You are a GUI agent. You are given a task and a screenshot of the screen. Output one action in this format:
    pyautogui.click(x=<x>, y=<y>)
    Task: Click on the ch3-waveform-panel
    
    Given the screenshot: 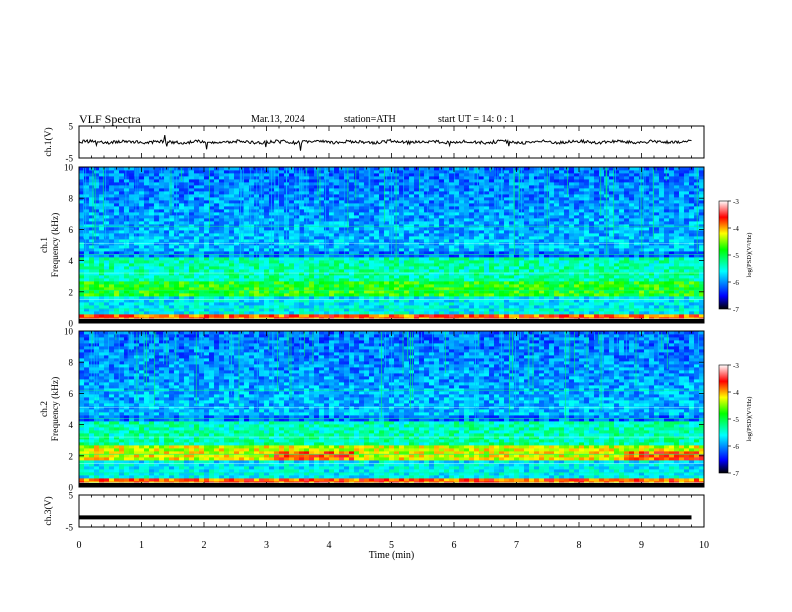 What is the action you would take?
    pyautogui.click(x=391, y=511)
    